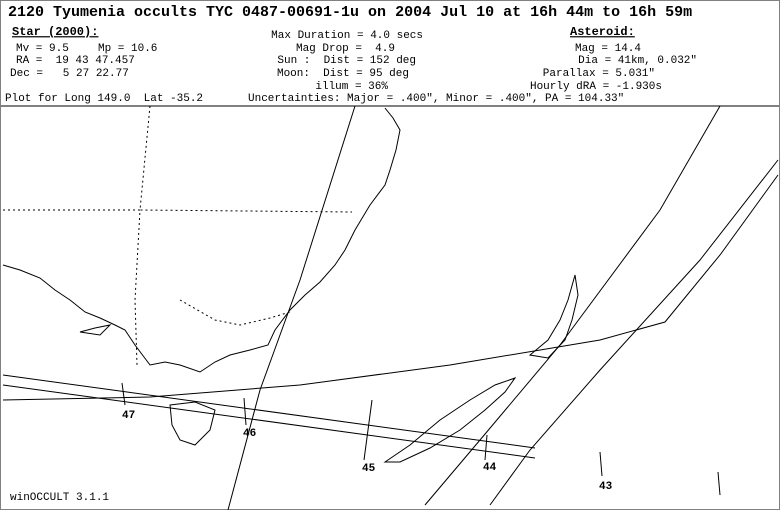  I want to click on moon-illum: illum = 36%, so click(351, 87).